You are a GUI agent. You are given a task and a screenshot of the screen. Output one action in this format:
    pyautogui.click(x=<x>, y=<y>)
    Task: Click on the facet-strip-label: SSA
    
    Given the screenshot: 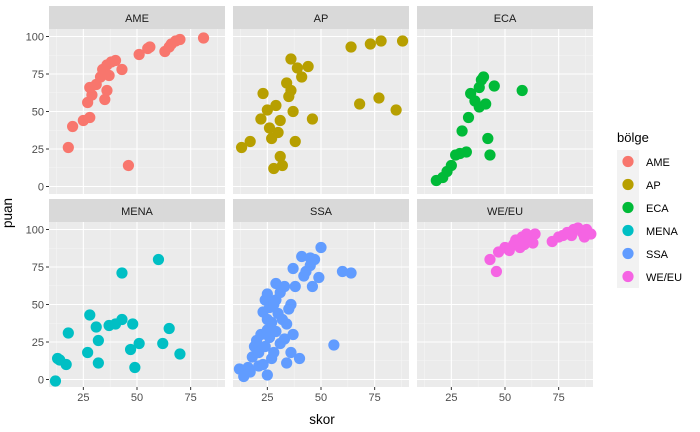 What is the action you would take?
    pyautogui.click(x=321, y=212)
    